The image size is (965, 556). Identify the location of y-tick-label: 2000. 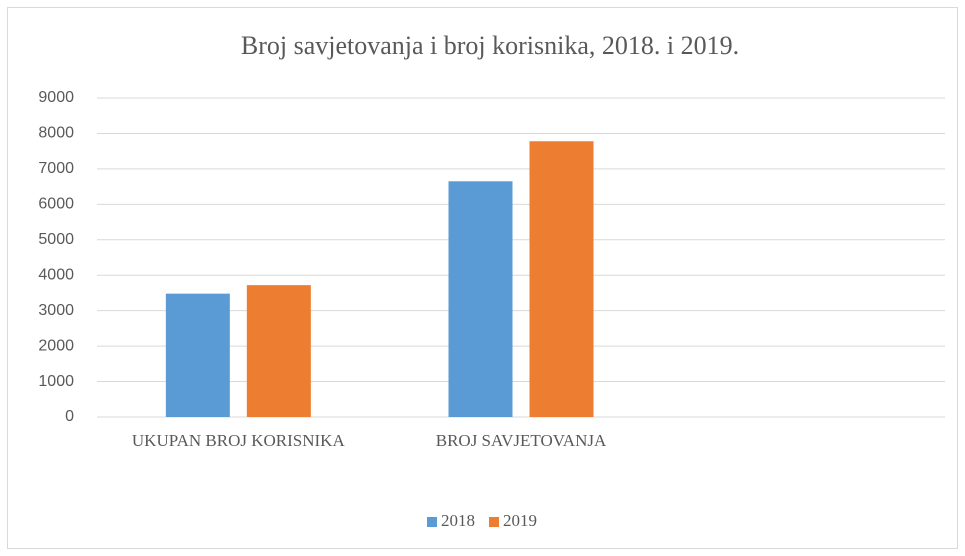
(56, 345).